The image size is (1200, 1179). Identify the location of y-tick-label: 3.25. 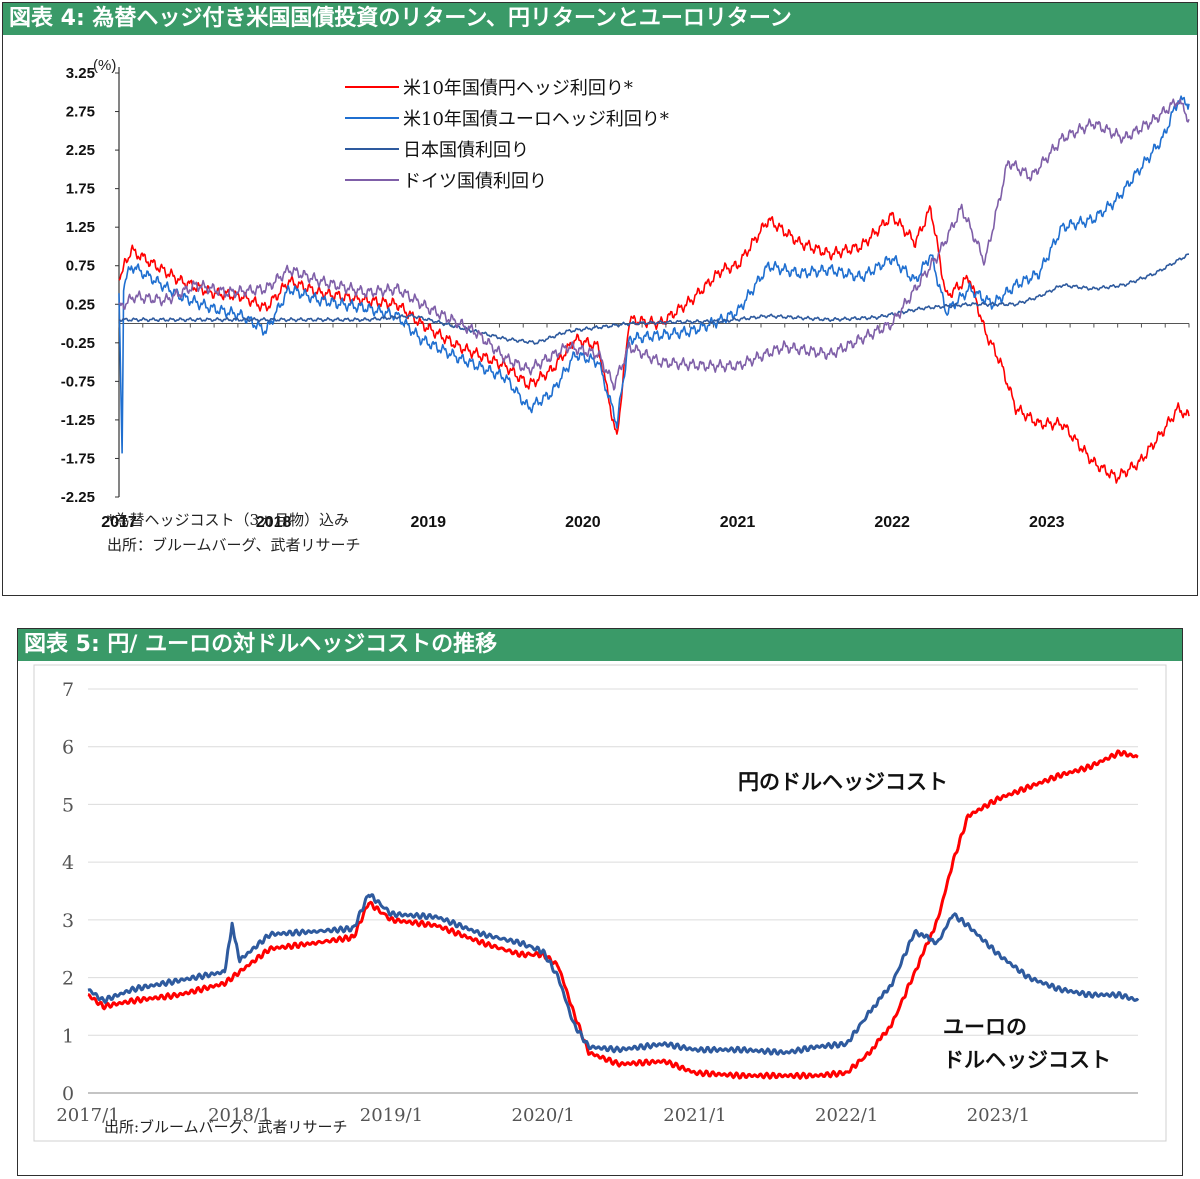
(80, 73).